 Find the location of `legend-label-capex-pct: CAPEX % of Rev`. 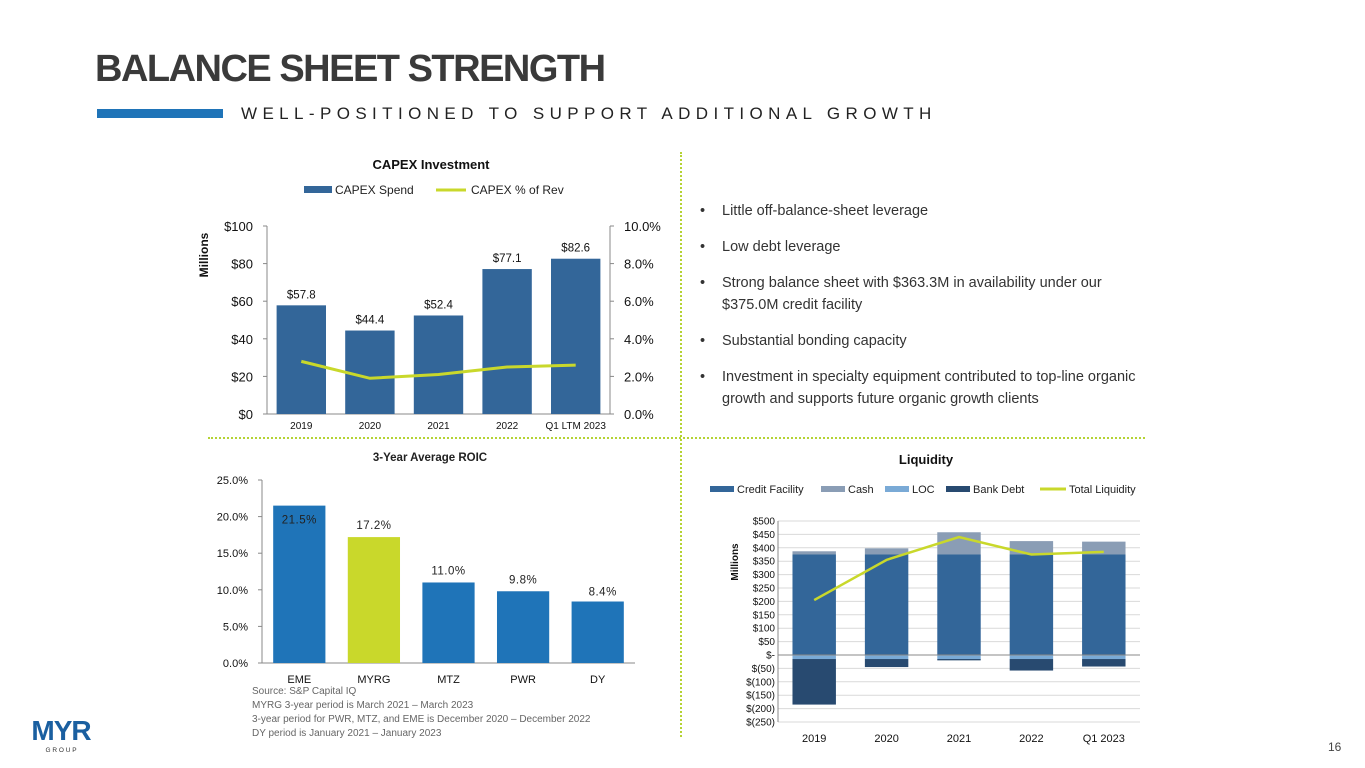

legend-label-capex-pct: CAPEX % of Rev is located at coordinates (517, 190).